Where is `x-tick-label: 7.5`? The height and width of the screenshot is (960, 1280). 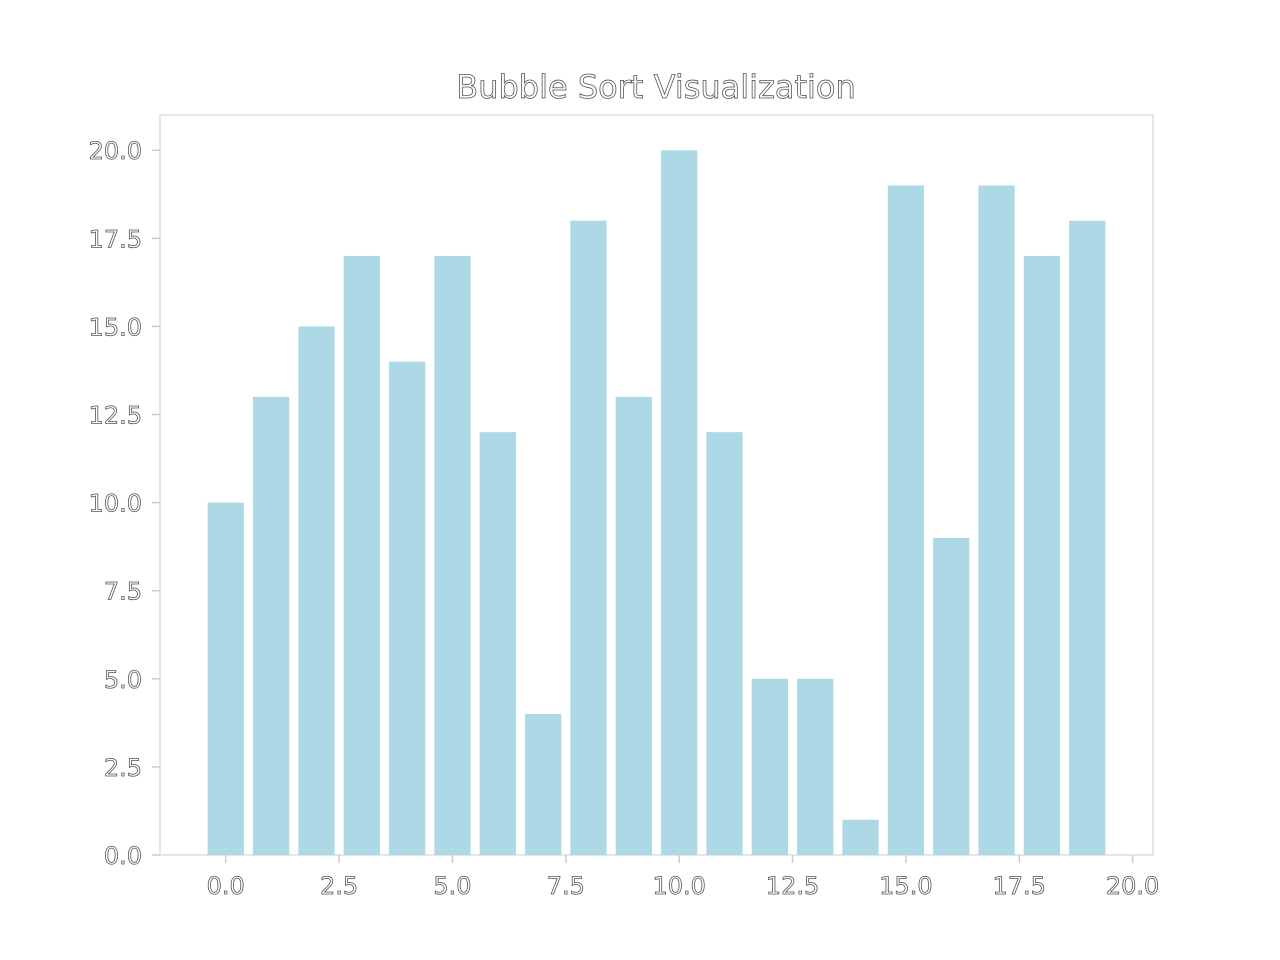
x-tick-label: 7.5 is located at coordinates (566, 886).